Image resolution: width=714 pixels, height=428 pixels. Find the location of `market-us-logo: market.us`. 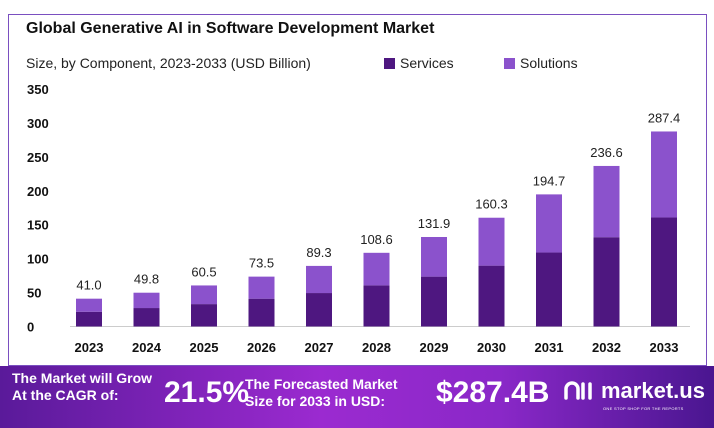

market-us-logo: market.us is located at coordinates (634, 391).